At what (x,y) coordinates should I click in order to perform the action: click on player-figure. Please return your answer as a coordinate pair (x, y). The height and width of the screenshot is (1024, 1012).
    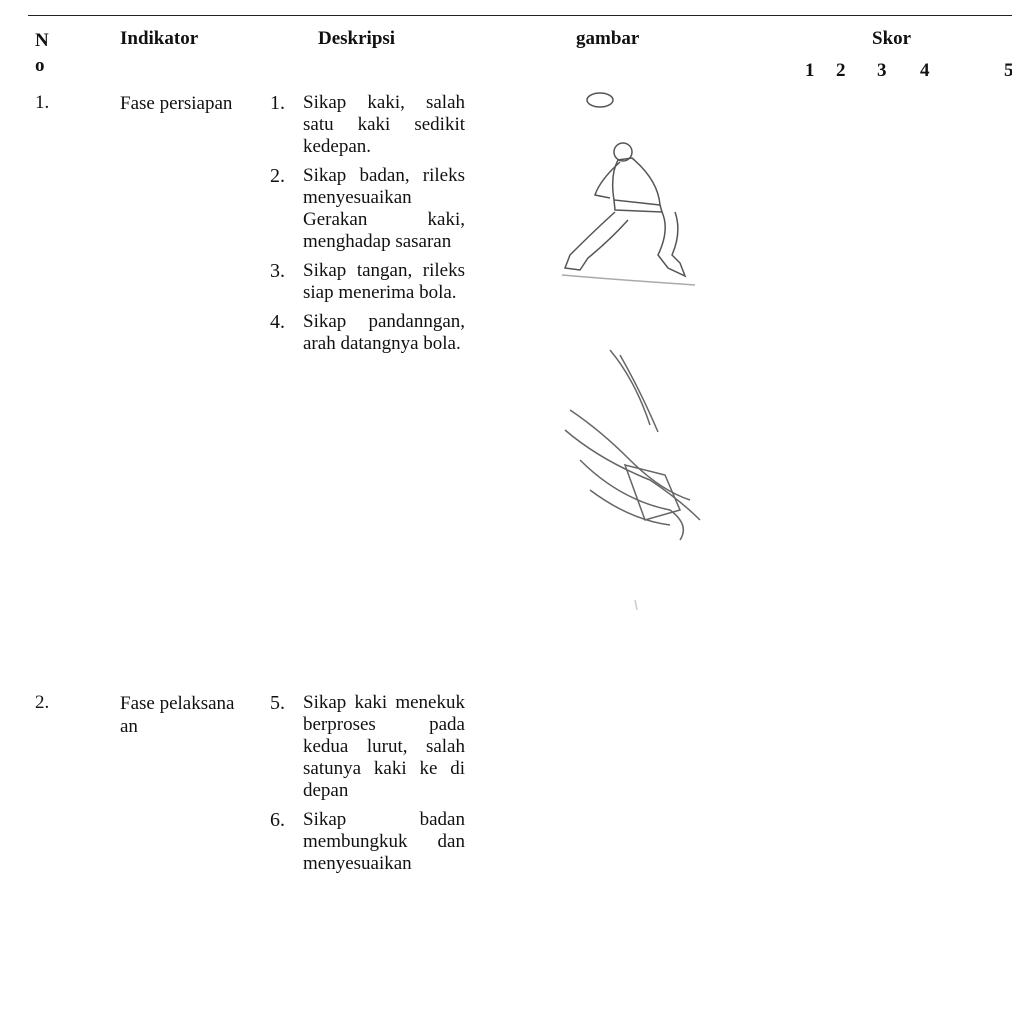
    Looking at the image, I should click on (628, 214).